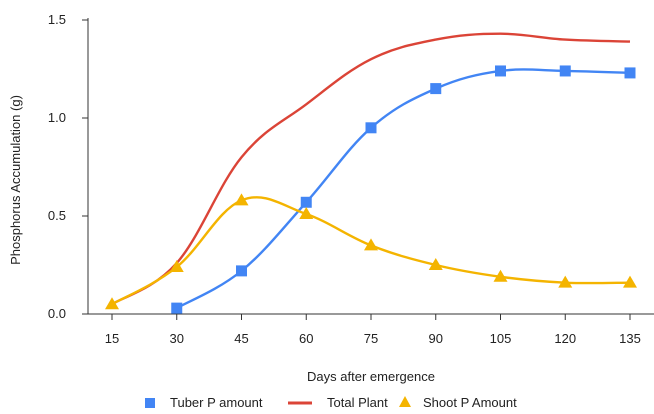 This screenshot has width=654, height=414. Describe the element at coordinates (436, 338) in the screenshot. I see `x-tick-label: 90` at that location.